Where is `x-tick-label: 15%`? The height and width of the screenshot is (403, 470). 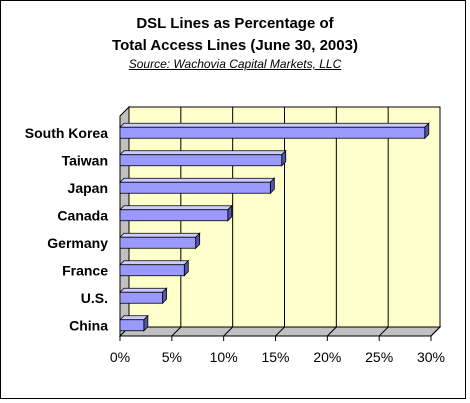
x-tick-label: 15% is located at coordinates (275, 357).